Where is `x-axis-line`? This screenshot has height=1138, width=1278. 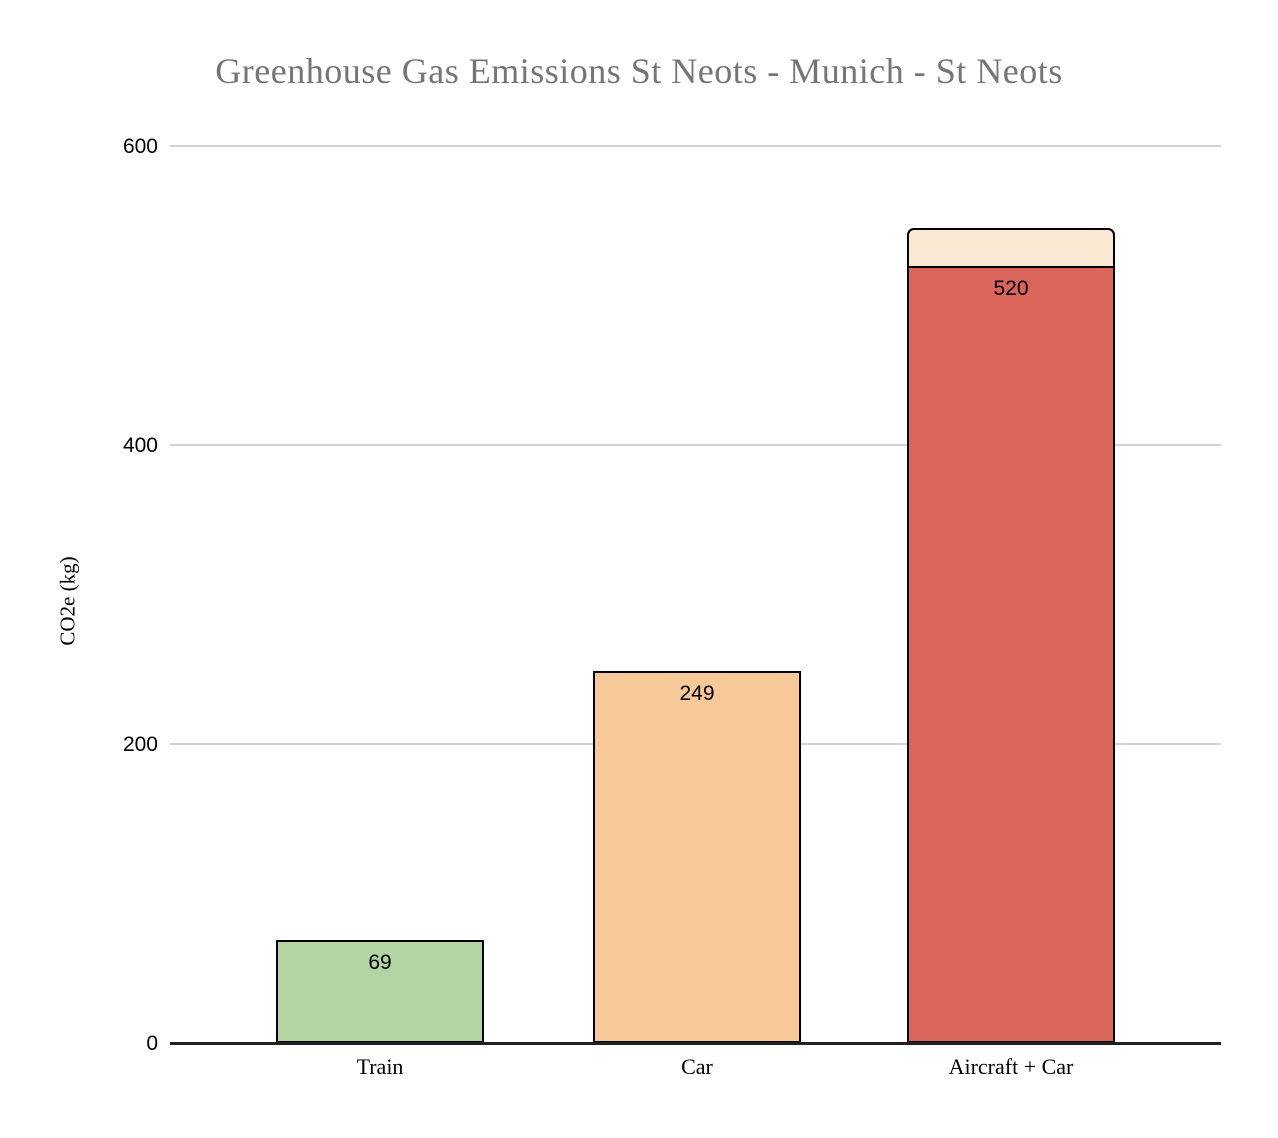 x-axis-line is located at coordinates (695, 1043).